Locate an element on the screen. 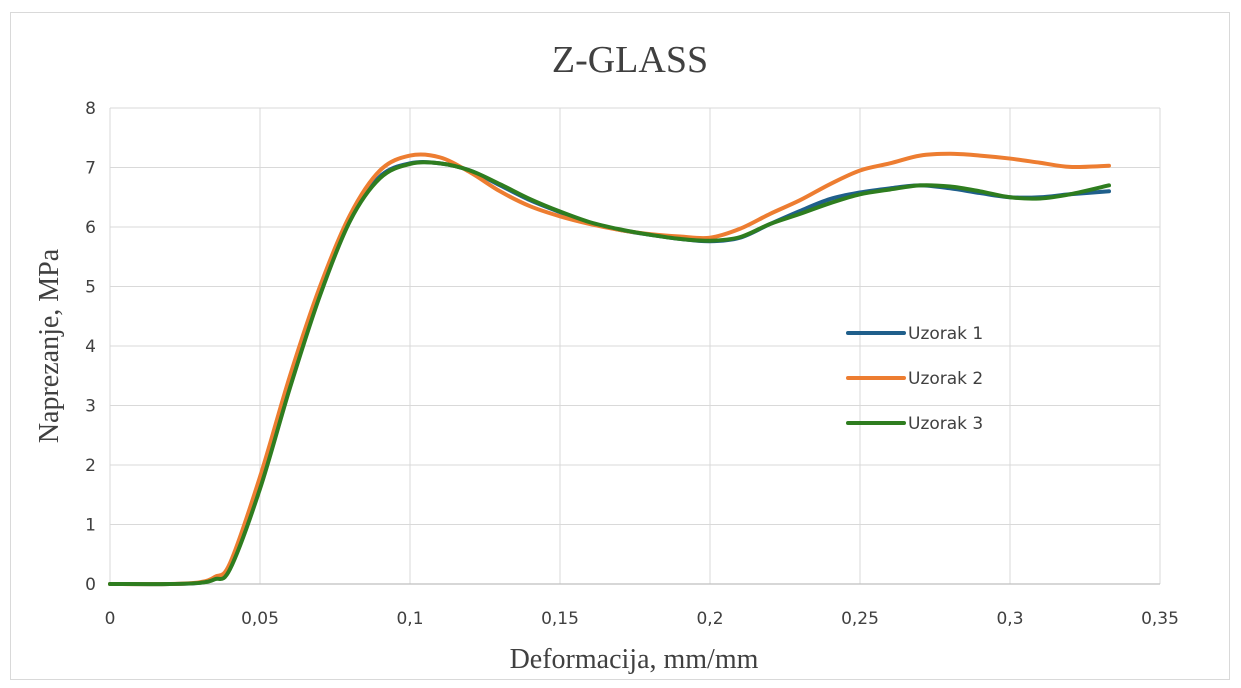 This screenshot has height=688, width=1241. x-tick-label: 0,35 is located at coordinates (1160, 619).